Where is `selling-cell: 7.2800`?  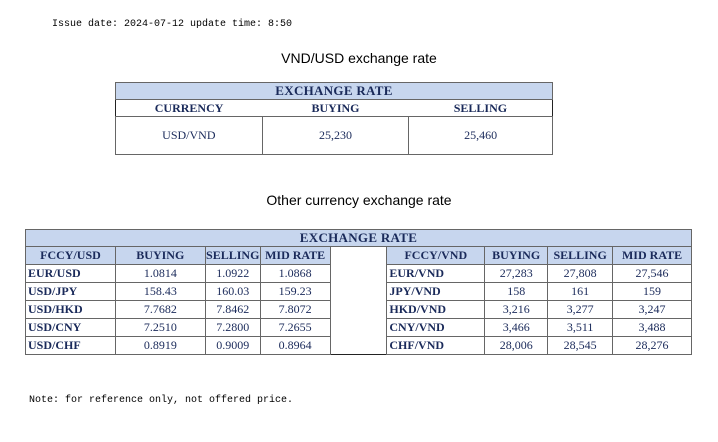
selling-cell: 7.2800 is located at coordinates (232, 327).